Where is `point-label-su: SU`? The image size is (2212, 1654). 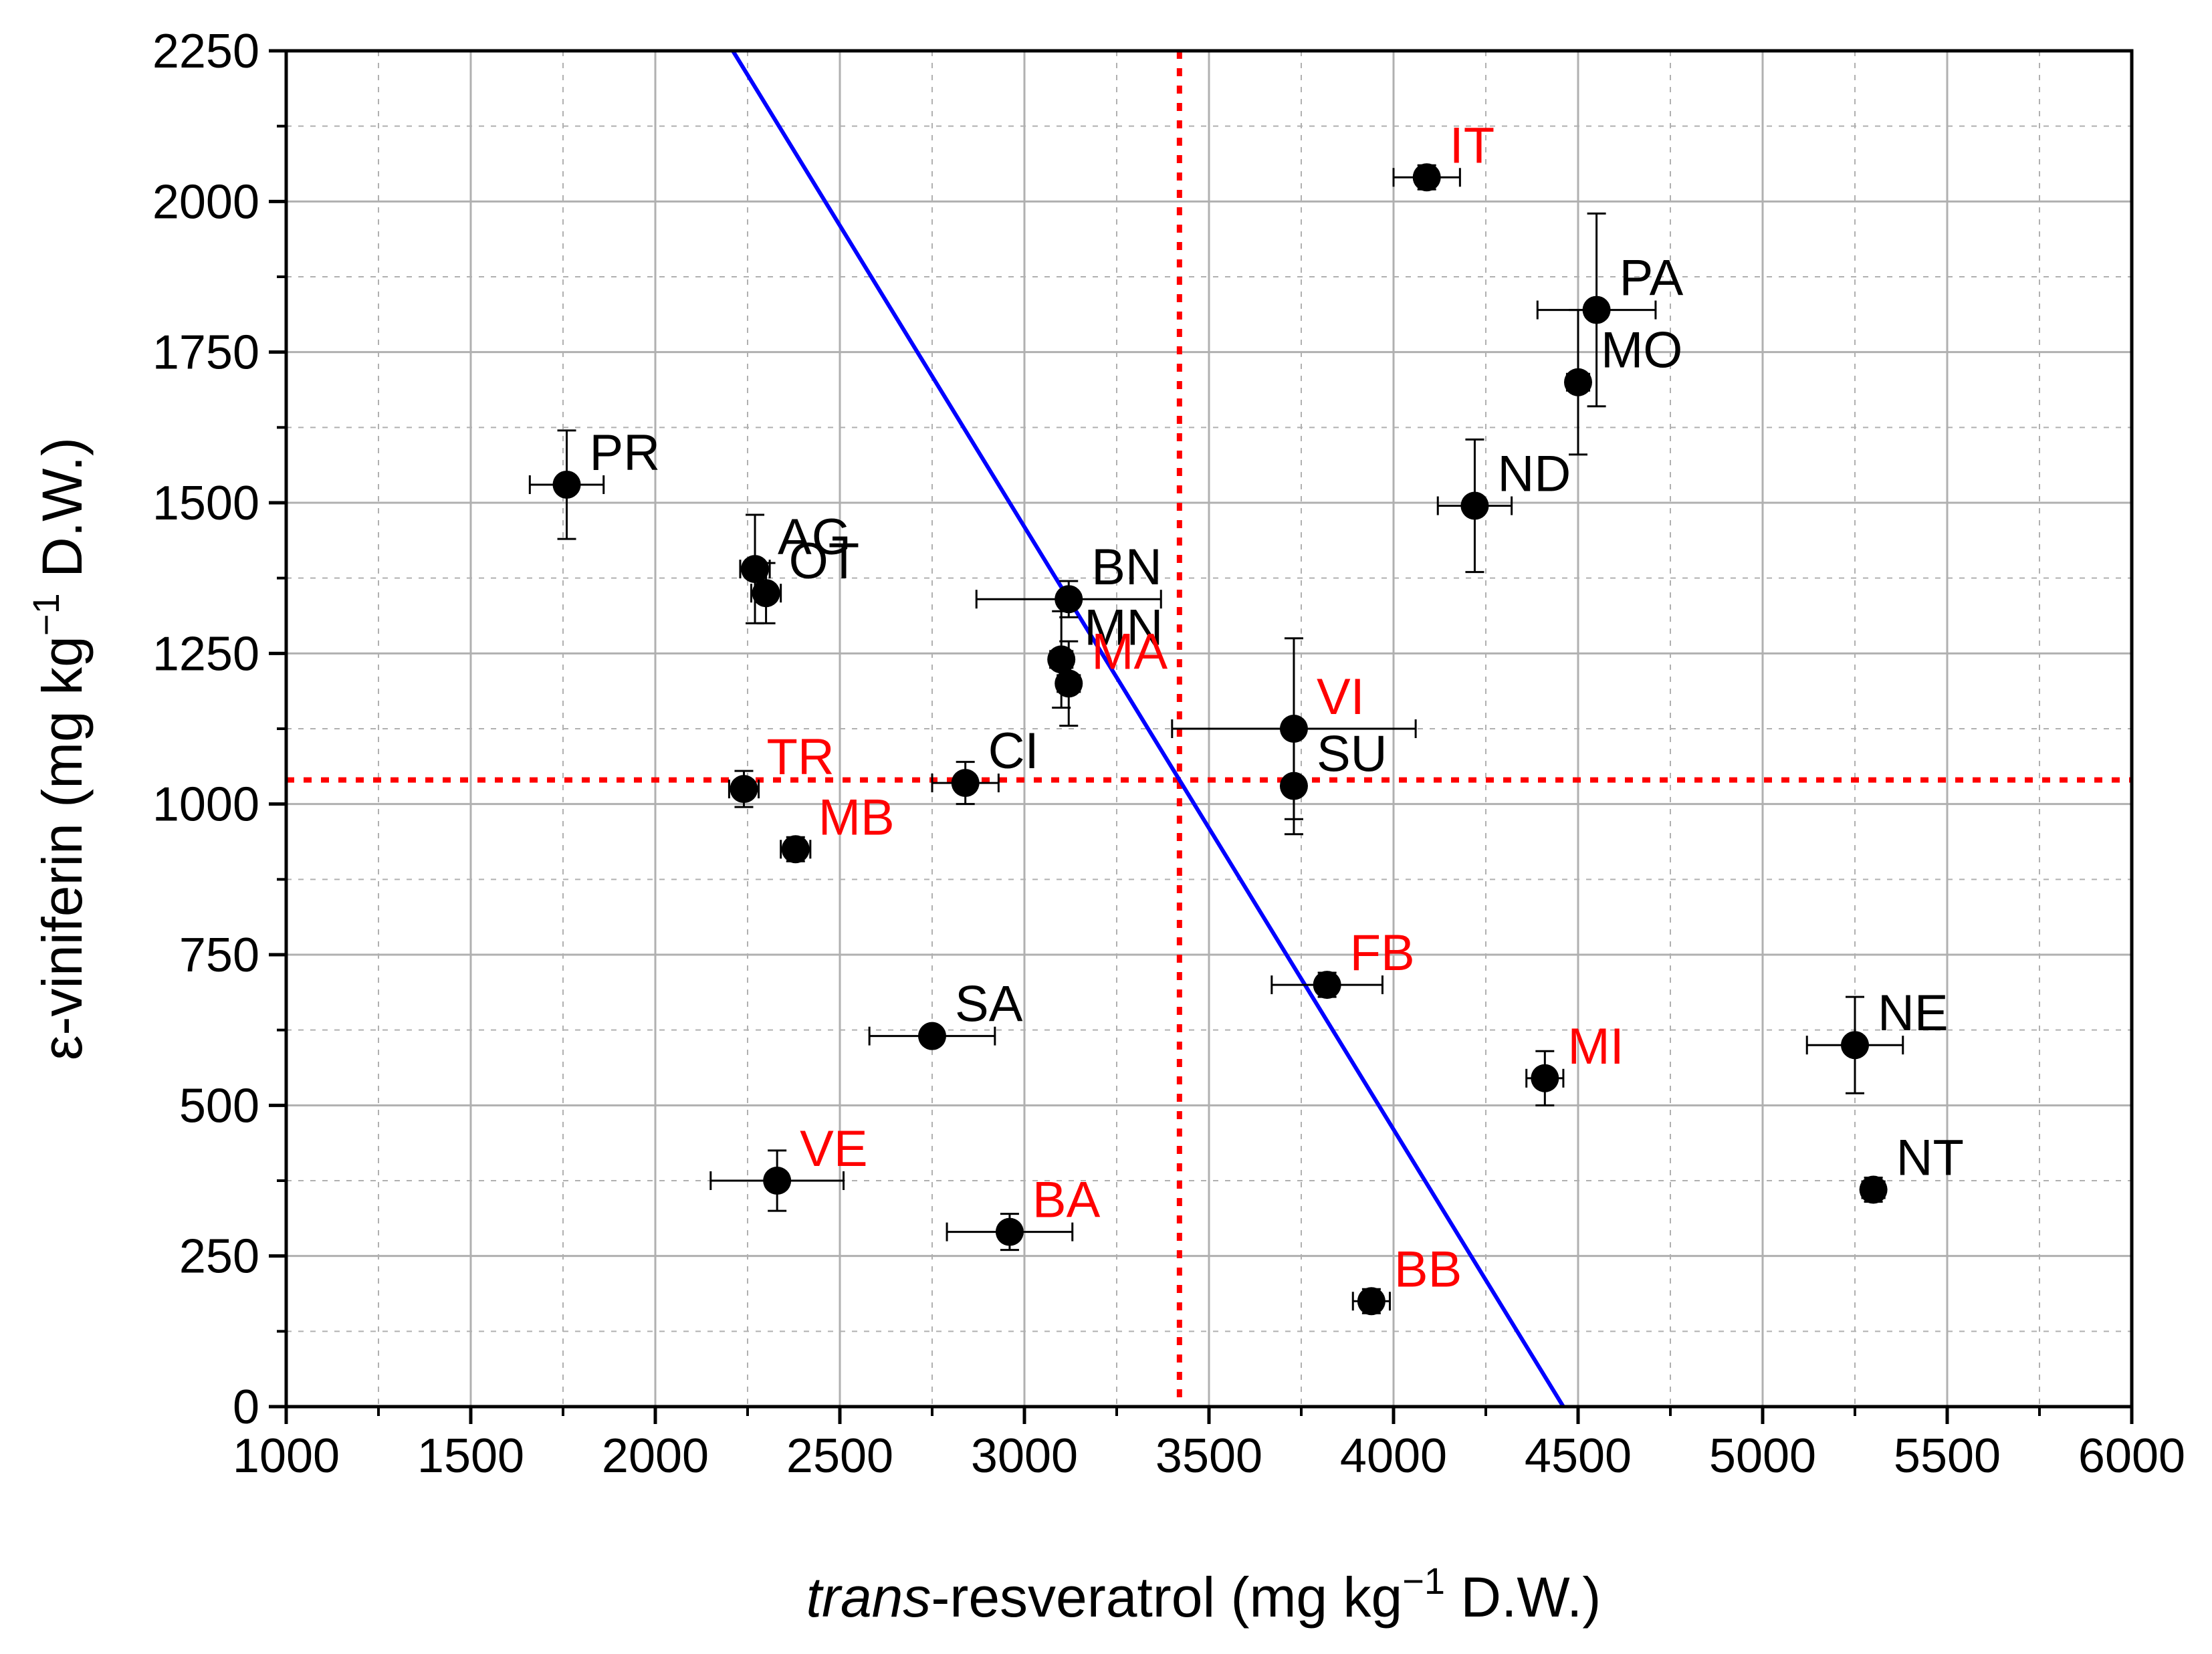 point-label-su: SU is located at coordinates (1352, 754).